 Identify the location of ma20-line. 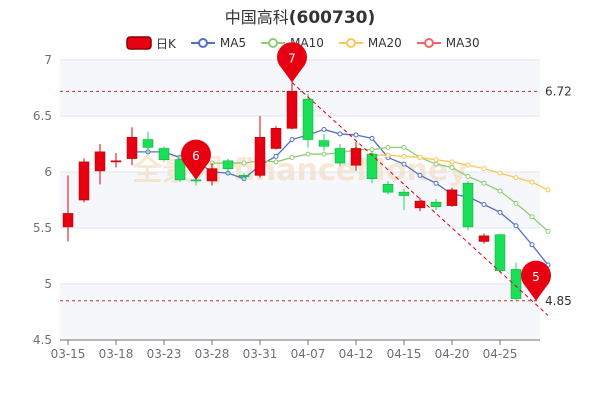
(460, 172).